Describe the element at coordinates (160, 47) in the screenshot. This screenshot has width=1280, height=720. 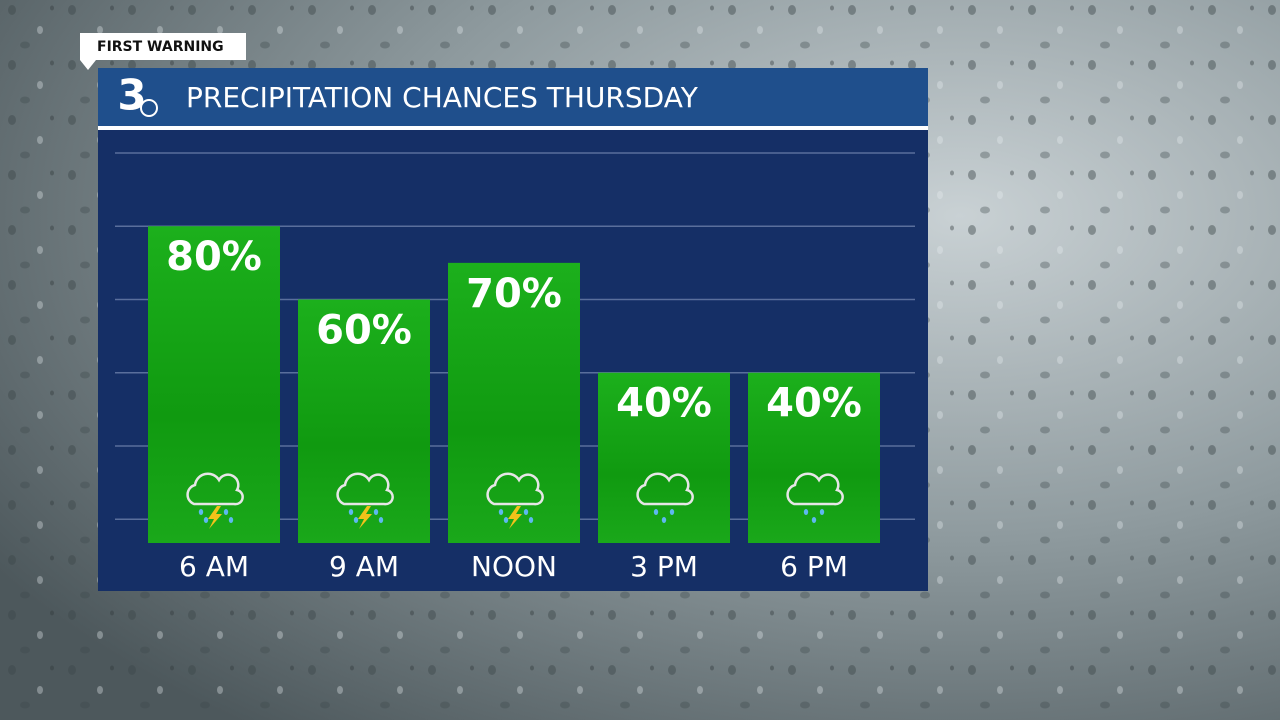
I see `badge: FIRST WARNING` at that location.